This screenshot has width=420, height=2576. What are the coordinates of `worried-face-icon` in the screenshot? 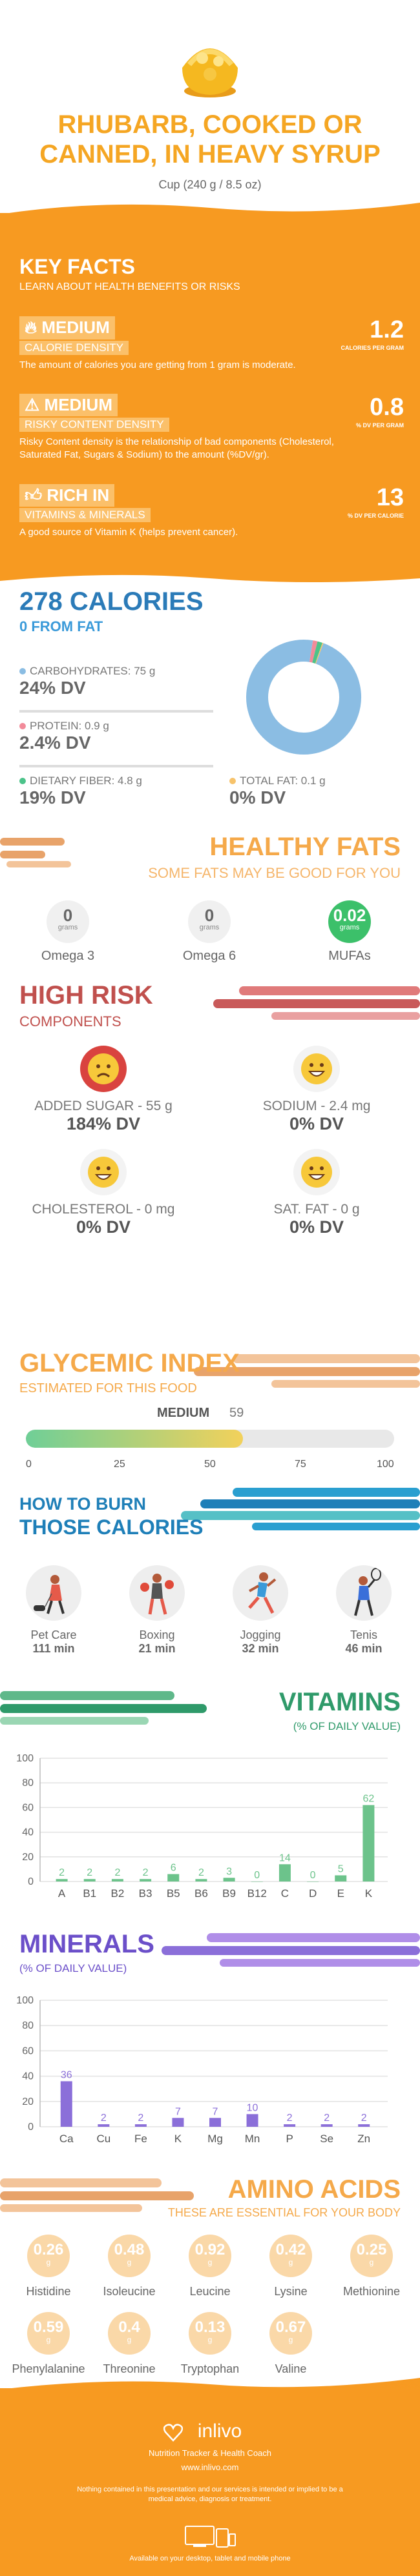 It's located at (104, 1069).